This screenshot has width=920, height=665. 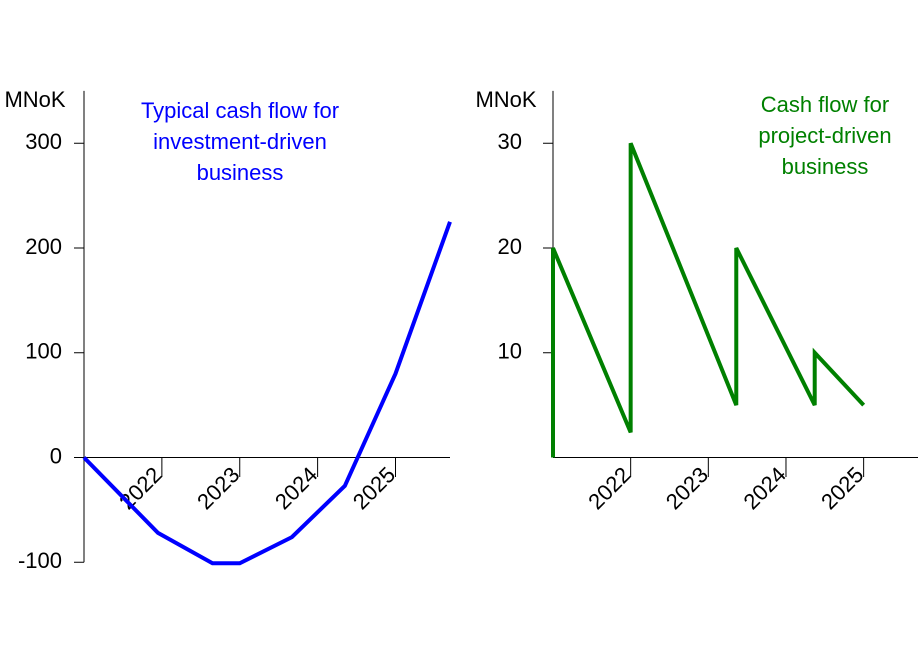 I want to click on chart-title: Typical cash flow for, so click(x=240, y=110).